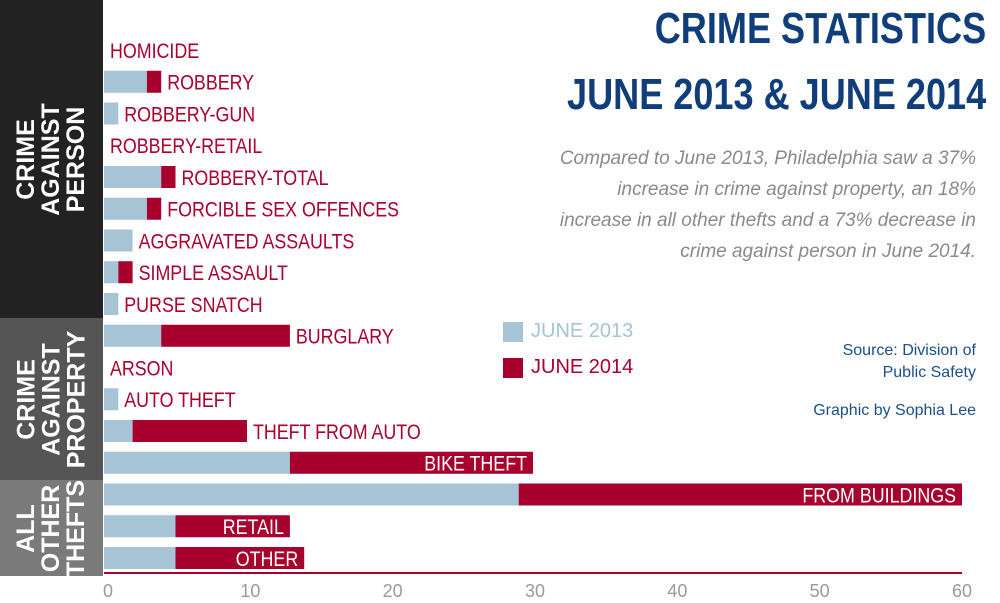  Describe the element at coordinates (820, 28) in the screenshot. I see `chart-title-line1: CRIME STATISTICS` at that location.